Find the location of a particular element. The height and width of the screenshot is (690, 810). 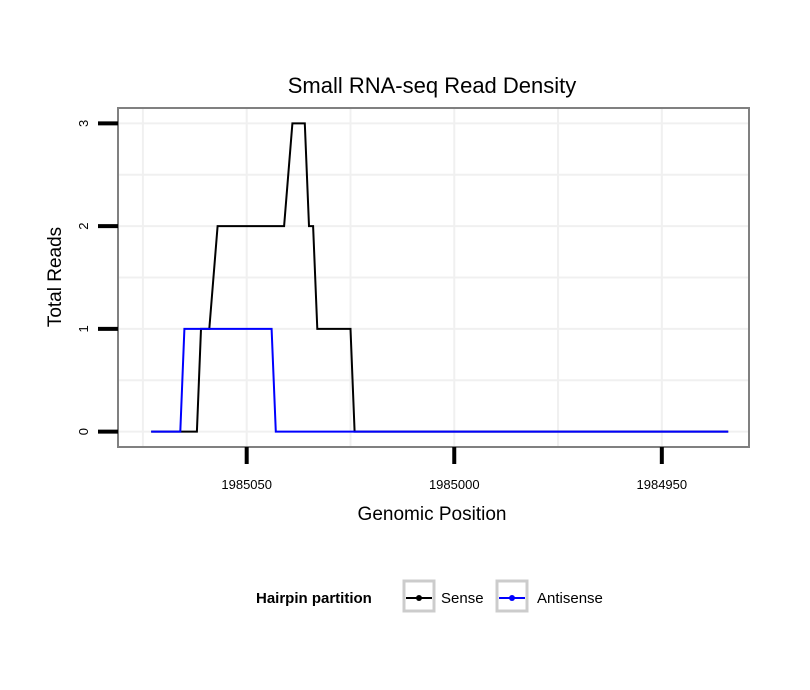

y-axis-title: Total Reads is located at coordinates (55, 277).